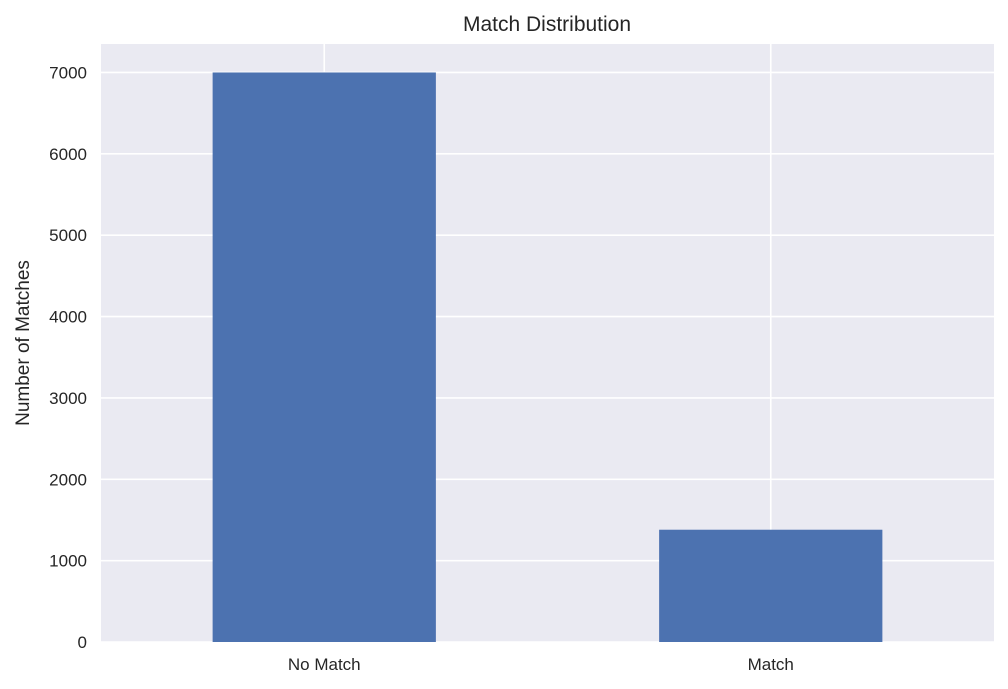 The image size is (1008, 689). Describe the element at coordinates (23, 343) in the screenshot. I see `y-axis-label: Number of Matches` at that location.